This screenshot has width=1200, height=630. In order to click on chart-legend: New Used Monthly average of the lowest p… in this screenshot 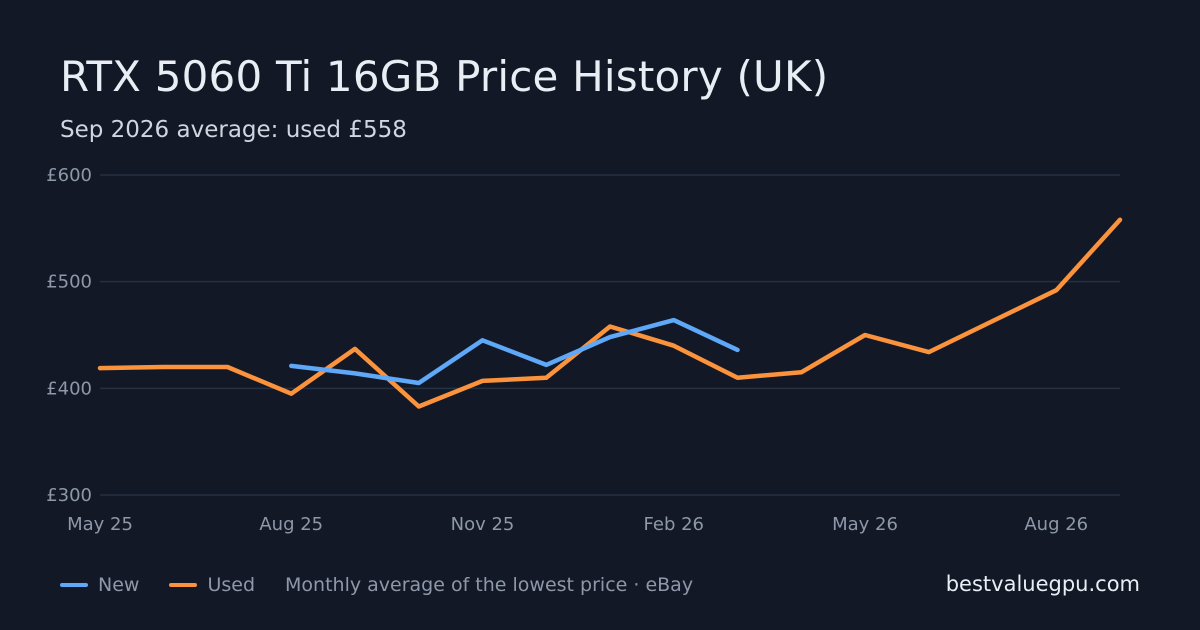, I will do `click(376, 585)`.